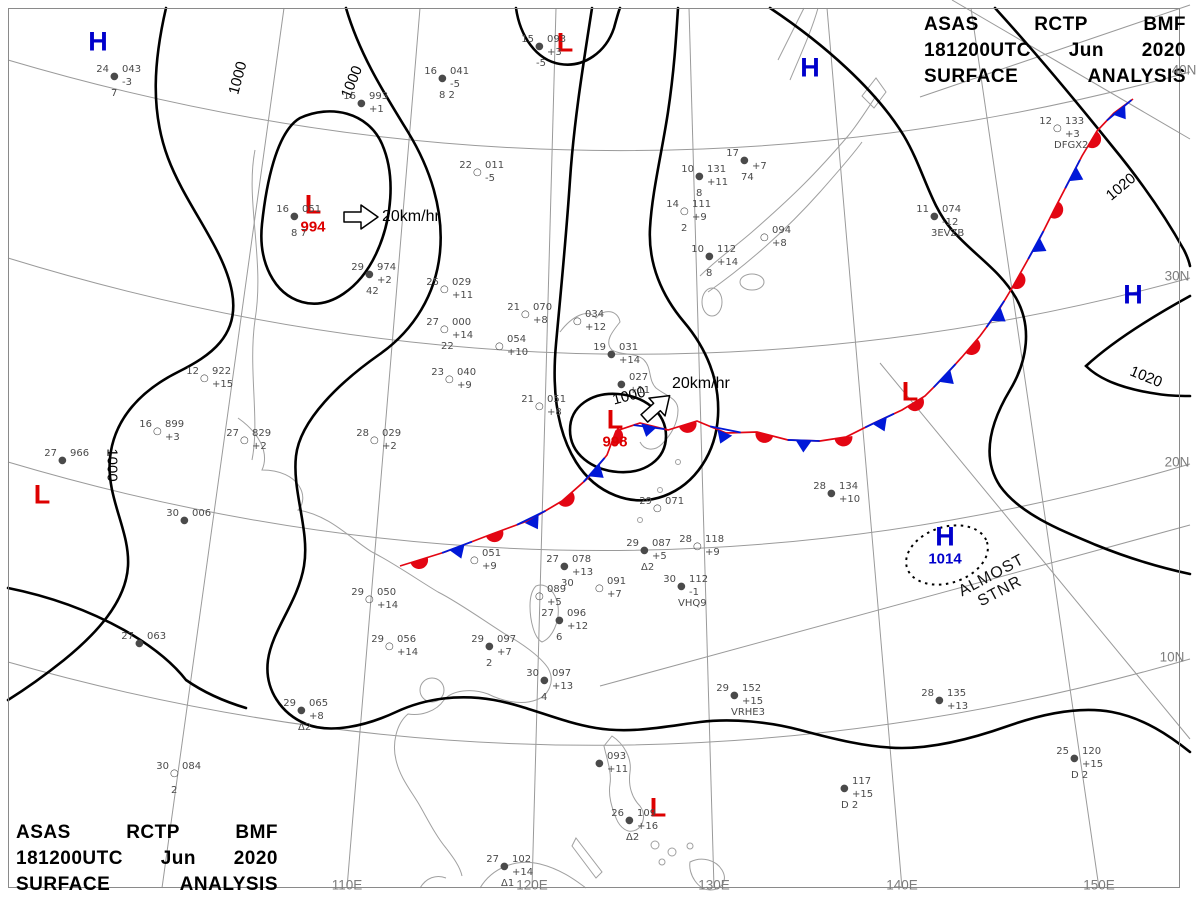  I want to click on station-p: 109, so click(647, 813).